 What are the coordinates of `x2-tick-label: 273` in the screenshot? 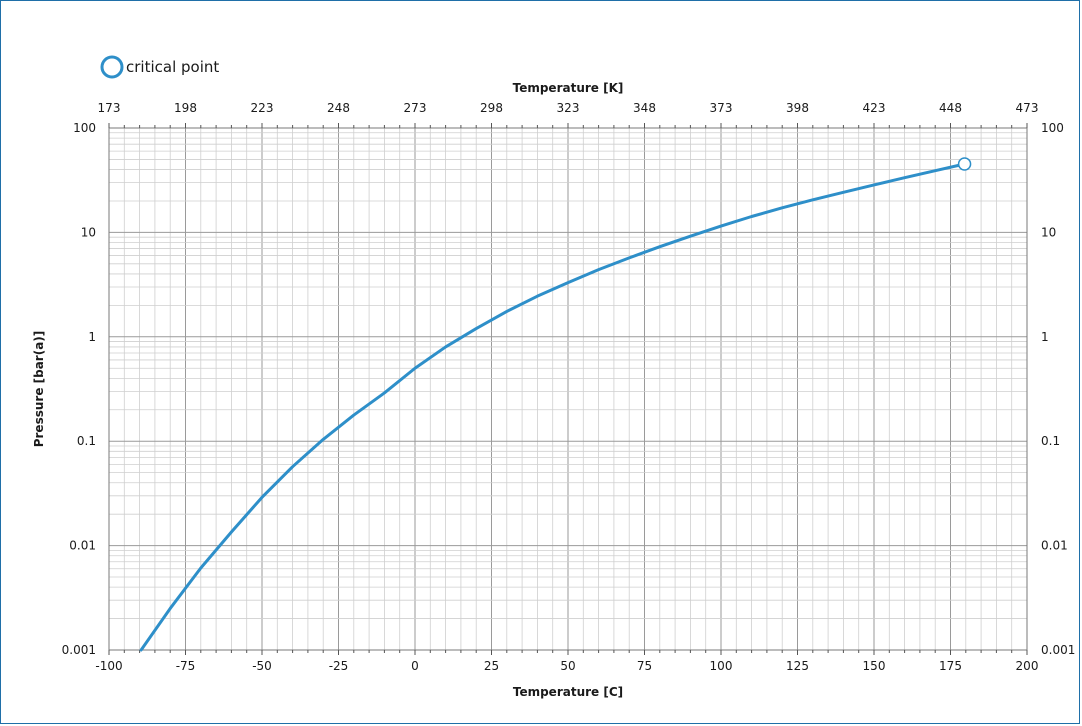 It's located at (415, 108).